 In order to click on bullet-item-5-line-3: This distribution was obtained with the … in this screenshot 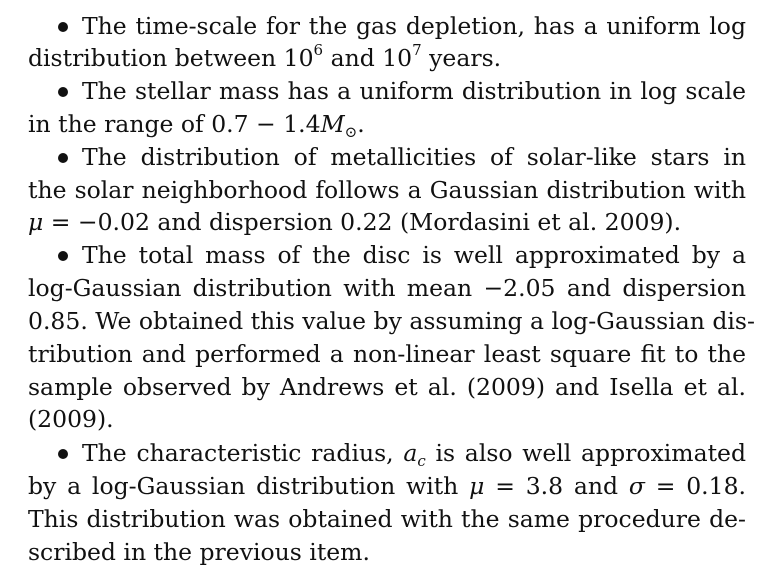, I will do `click(387, 519)`.